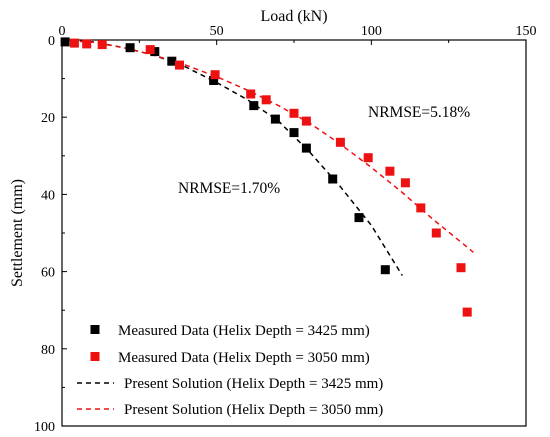 The height and width of the screenshot is (437, 550). Describe the element at coordinates (371, 31) in the screenshot. I see `x-tick-label: 100` at that location.